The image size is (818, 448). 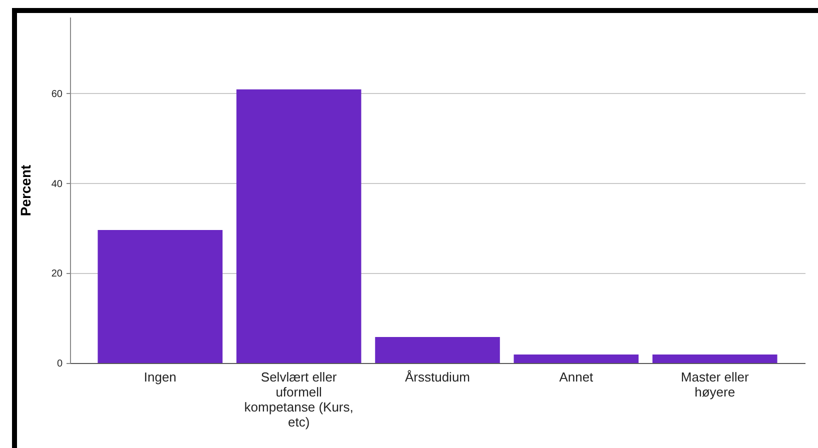 What do you see at coordinates (576, 377) in the screenshot?
I see `x-tick-label: Annet` at bounding box center [576, 377].